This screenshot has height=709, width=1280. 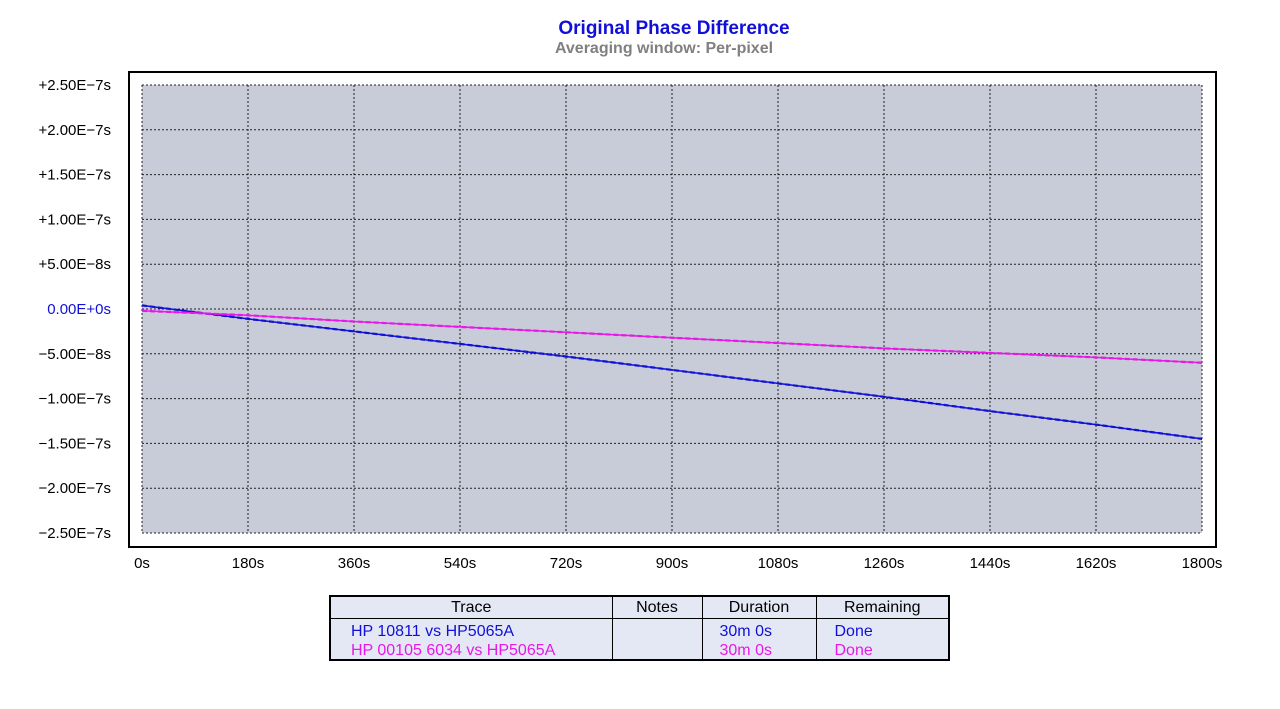 What do you see at coordinates (74, 399) in the screenshot?
I see `y-tick-label: −1.00E−7s` at bounding box center [74, 399].